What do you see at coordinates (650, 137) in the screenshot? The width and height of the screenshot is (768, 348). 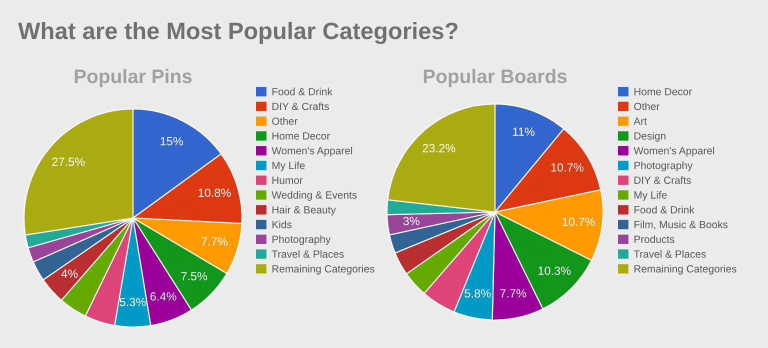 I see `legend-label: Design` at bounding box center [650, 137].